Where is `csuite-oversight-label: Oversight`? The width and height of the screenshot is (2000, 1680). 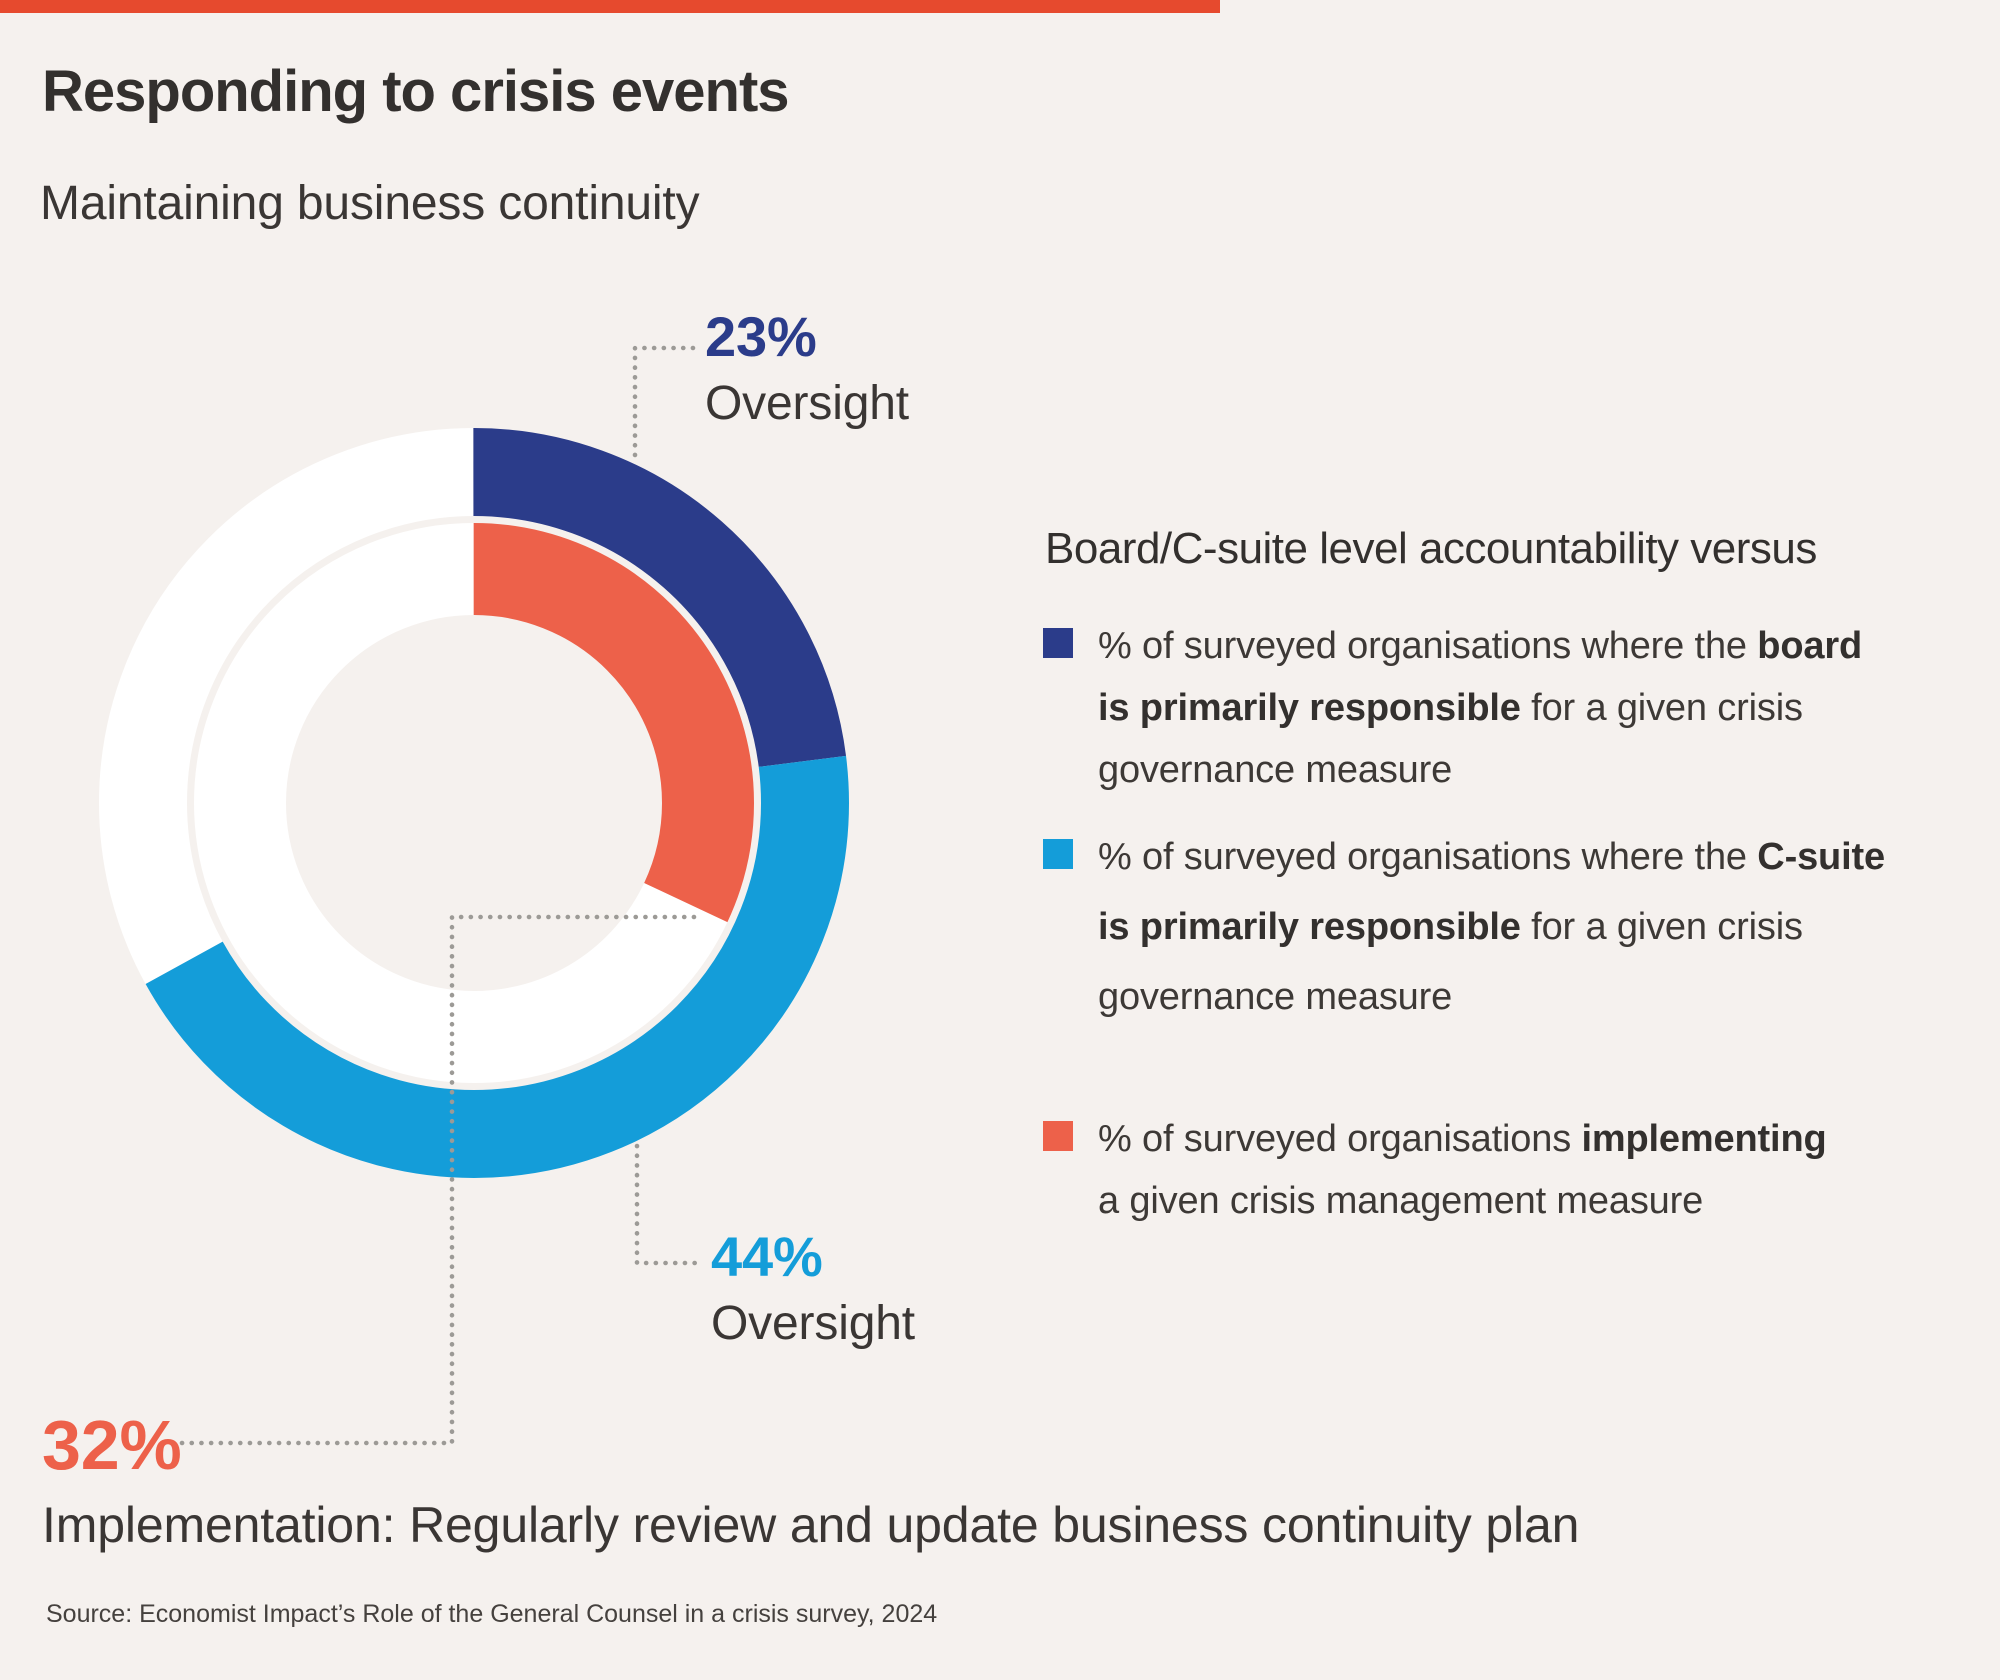
csuite-oversight-label: Oversight is located at coordinates (813, 1323).